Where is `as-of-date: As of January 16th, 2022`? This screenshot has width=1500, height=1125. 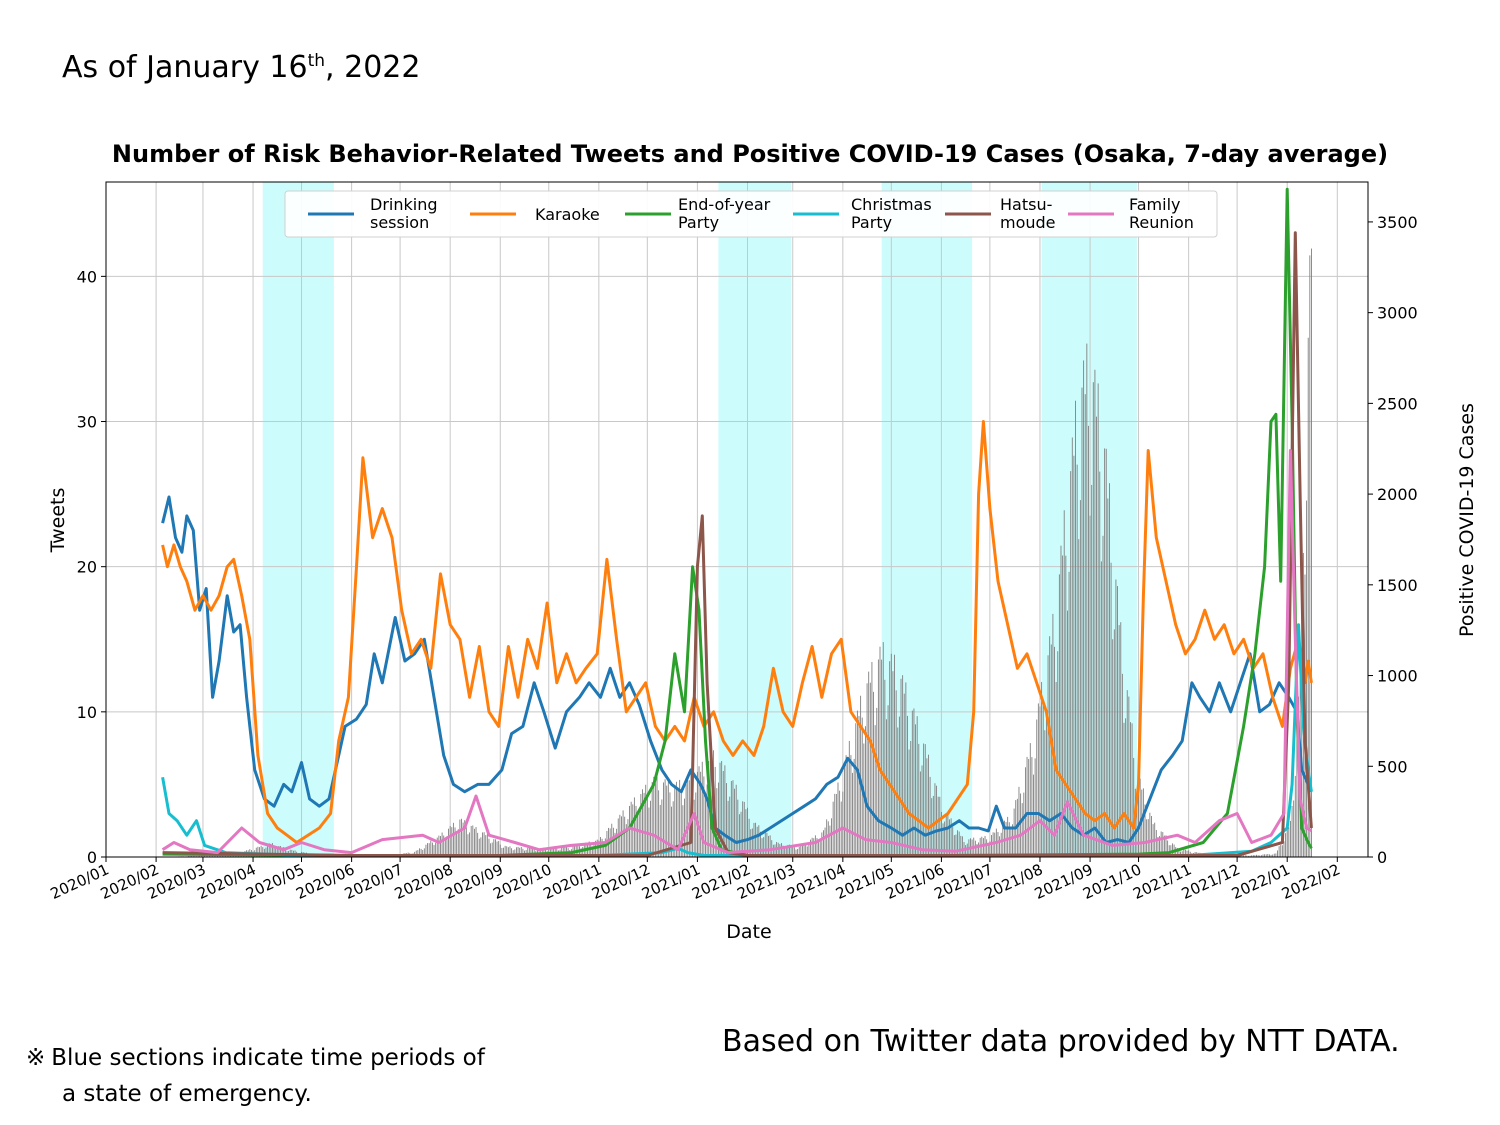 as-of-date: As of January 16th, 2022 is located at coordinates (241, 67).